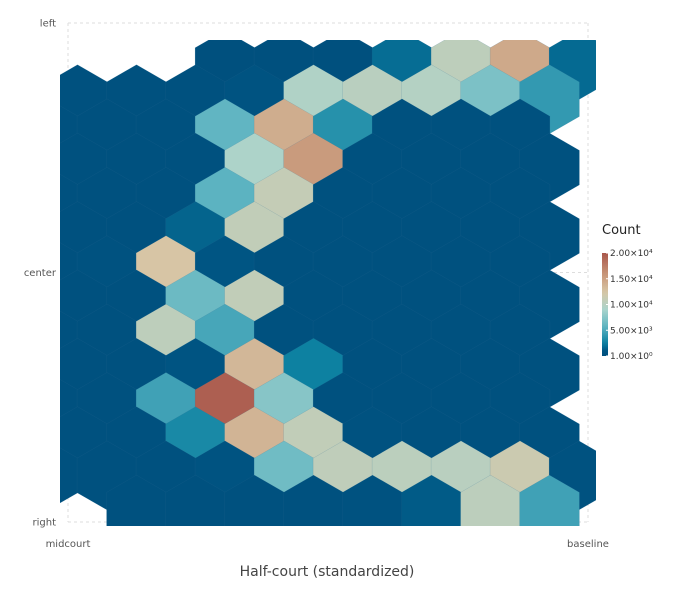 The image size is (680, 605). I want to click on y-tick-labels: left center right, so click(40, 274).